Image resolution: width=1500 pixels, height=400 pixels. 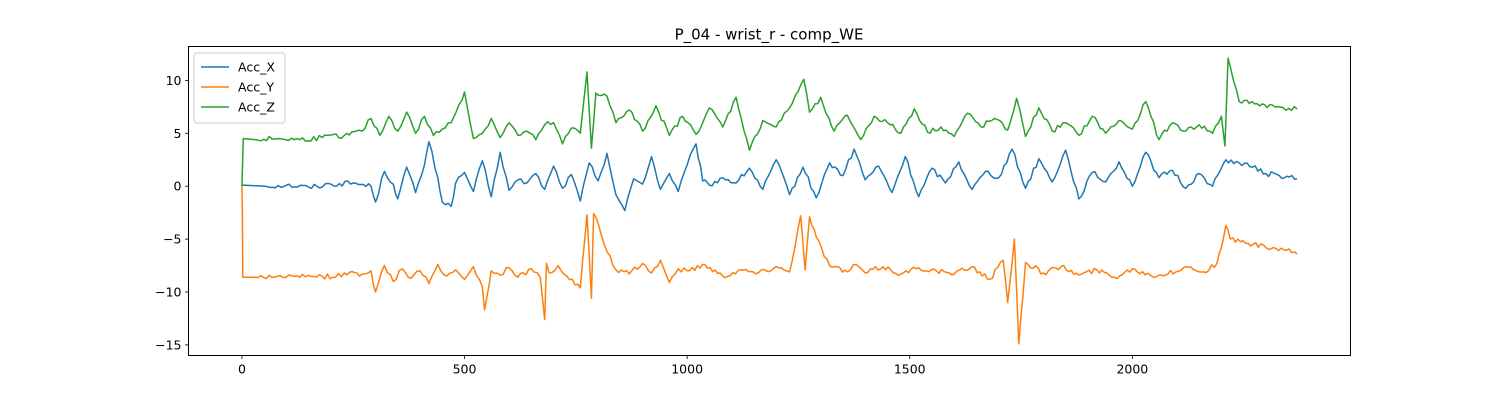 What do you see at coordinates (256, 107) in the screenshot?
I see `legend-label-acc-z: Acc_Z` at bounding box center [256, 107].